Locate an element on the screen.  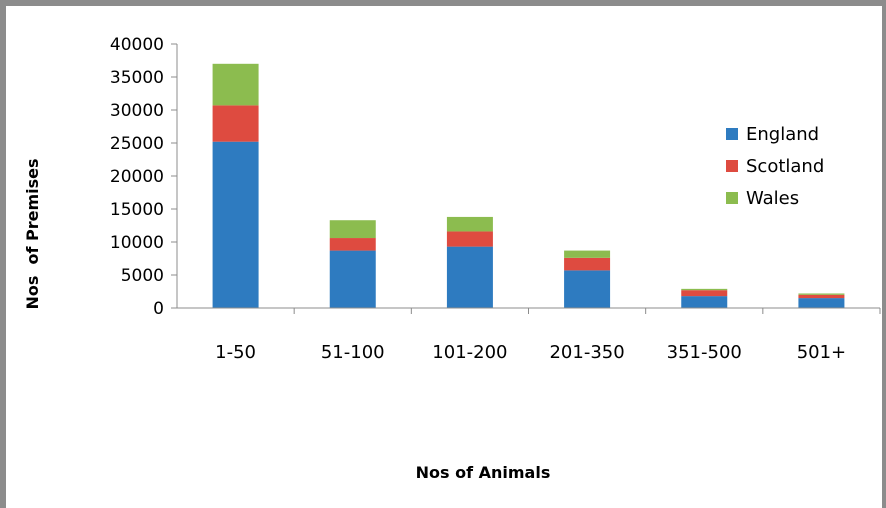
legend-label-wales: Wales is located at coordinates (772, 198).